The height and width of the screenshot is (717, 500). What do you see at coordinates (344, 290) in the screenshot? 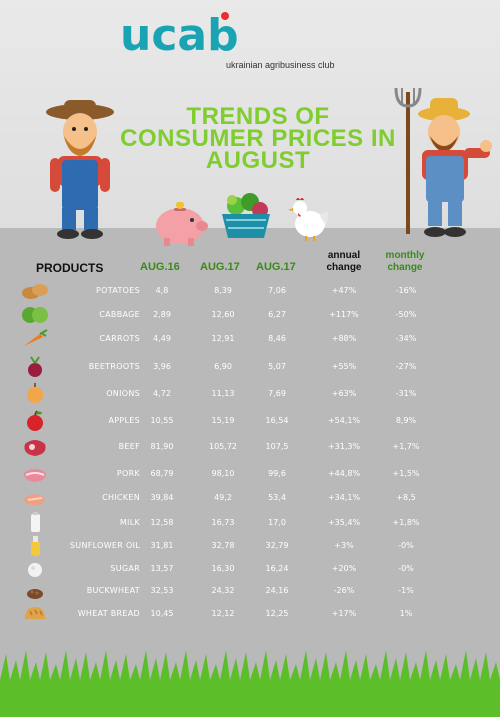
I see `annual-change: +47%` at bounding box center [344, 290].